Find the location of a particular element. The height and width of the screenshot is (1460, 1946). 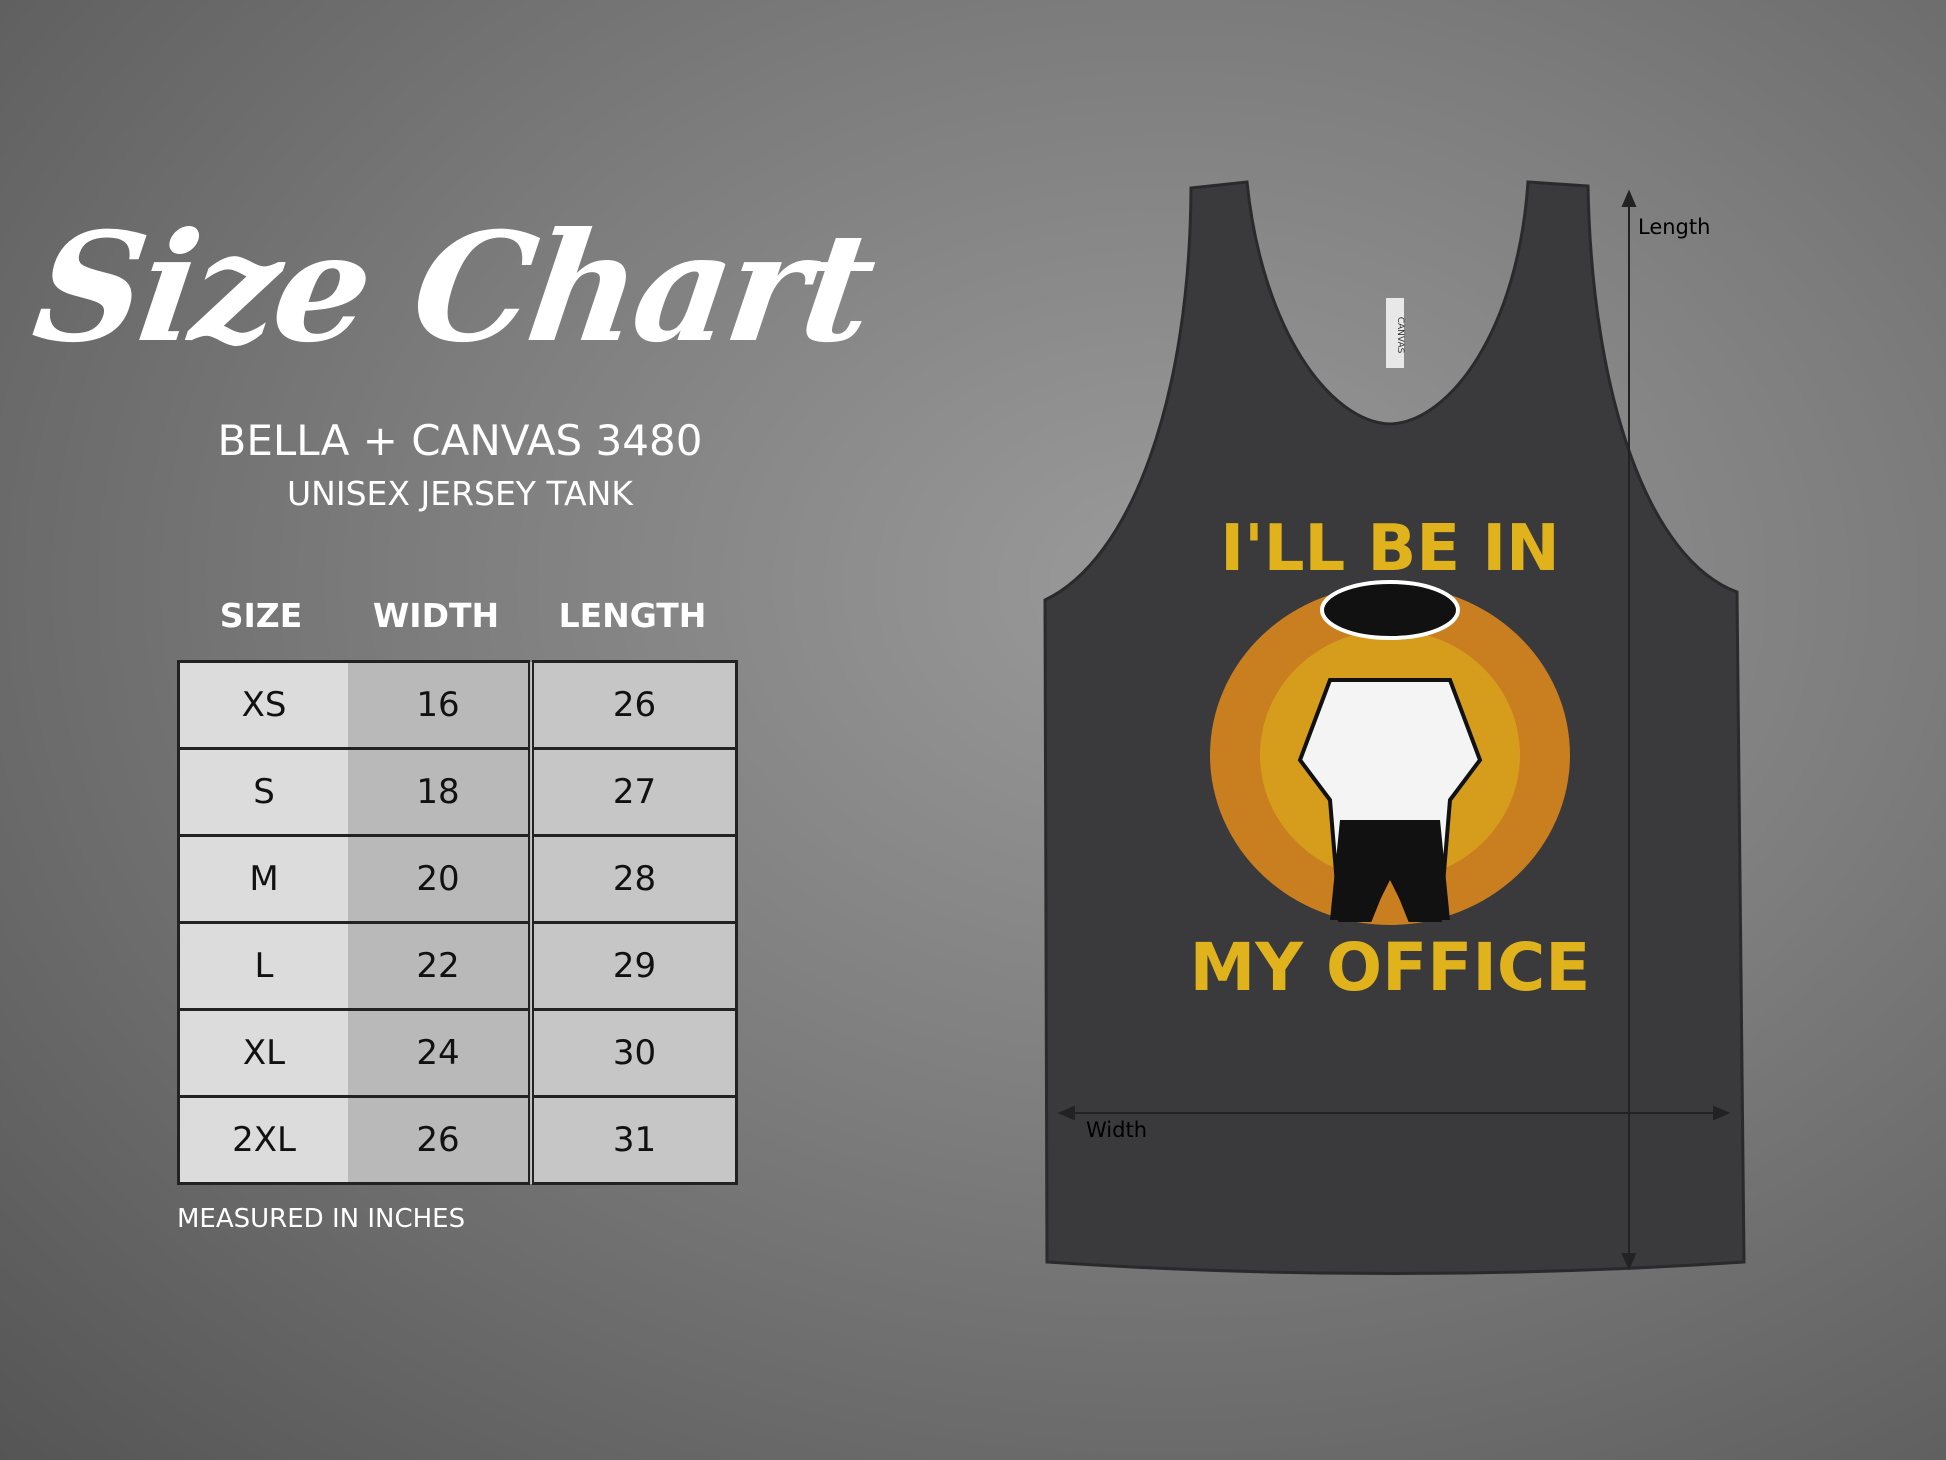

width-label: Width is located at coordinates (1116, 1130).